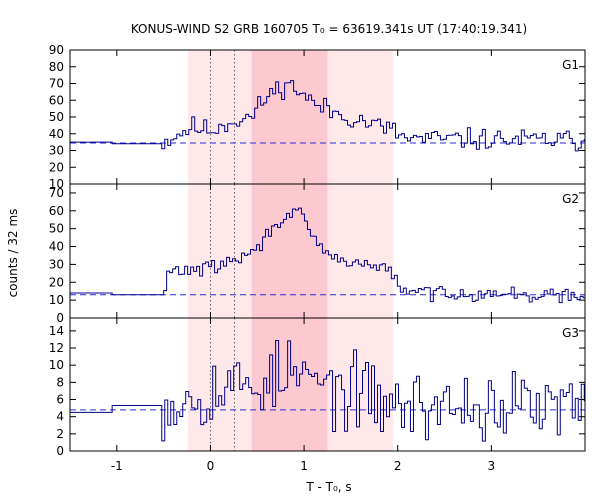 The width and height of the screenshot is (600, 500). I want to click on x-tick-label: 2, so click(398, 466).